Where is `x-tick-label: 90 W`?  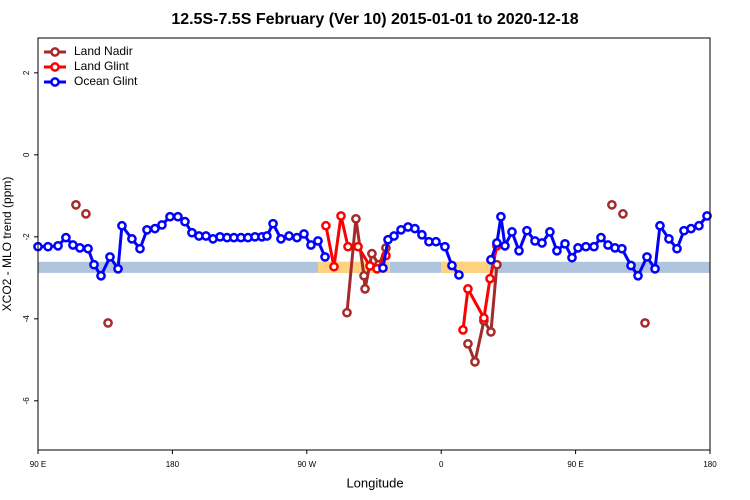
x-tick-label: 90 W is located at coordinates (306, 464).